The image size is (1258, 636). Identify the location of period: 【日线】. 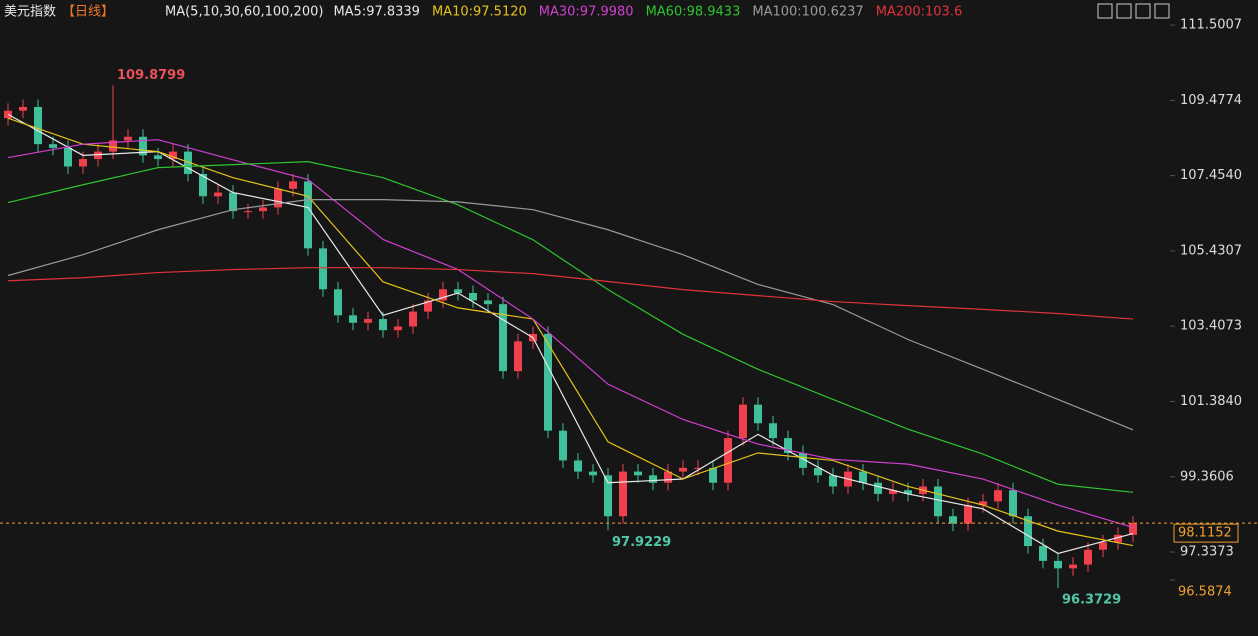
(88, 12).